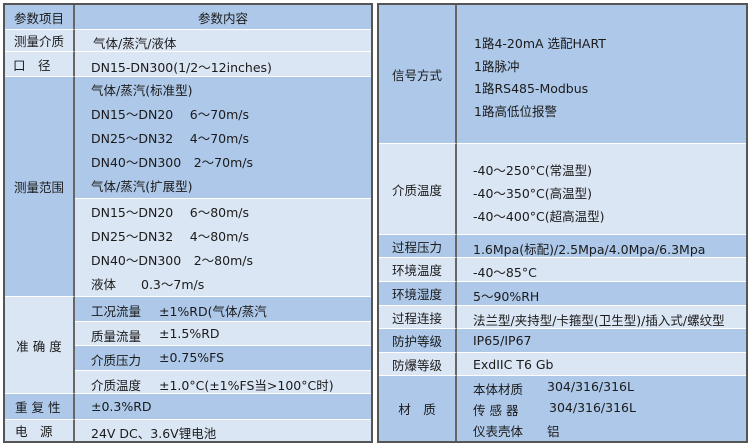 The image size is (750, 446). I want to click on medium-temp-line: -40～250°C(常温型), so click(533, 170).